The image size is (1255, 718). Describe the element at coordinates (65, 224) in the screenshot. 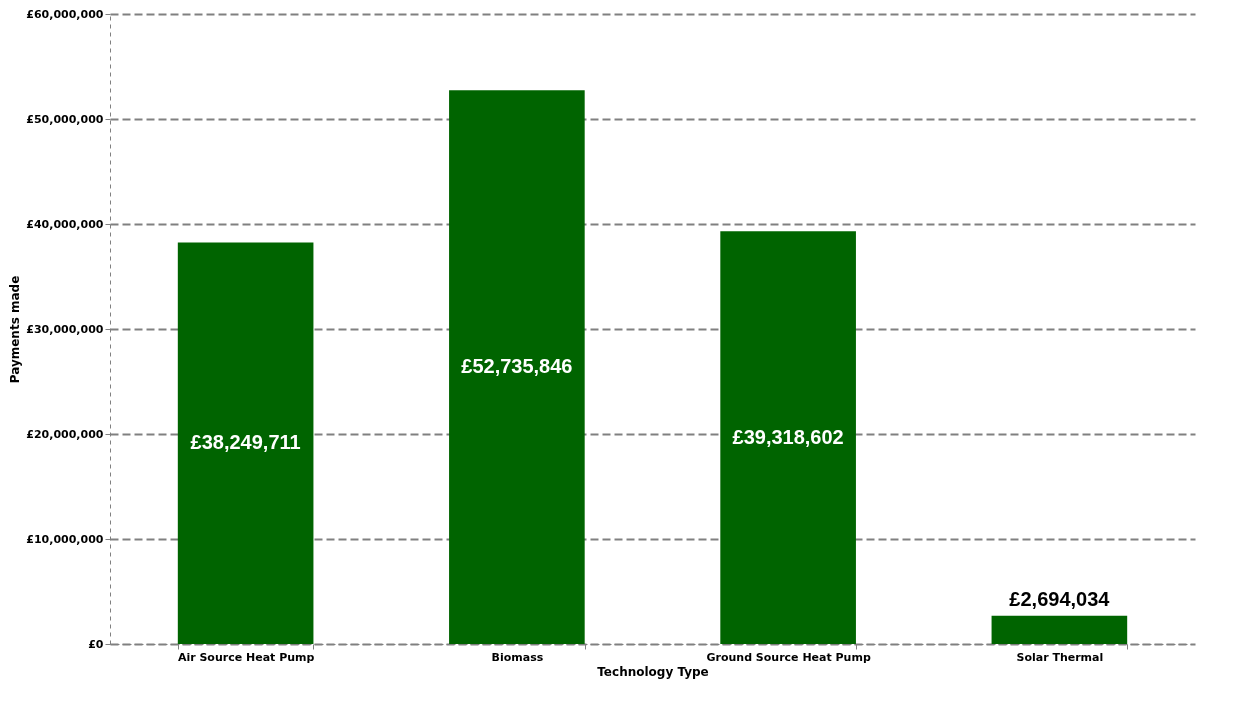

I see `y-tick-label: £40,000,000` at that location.